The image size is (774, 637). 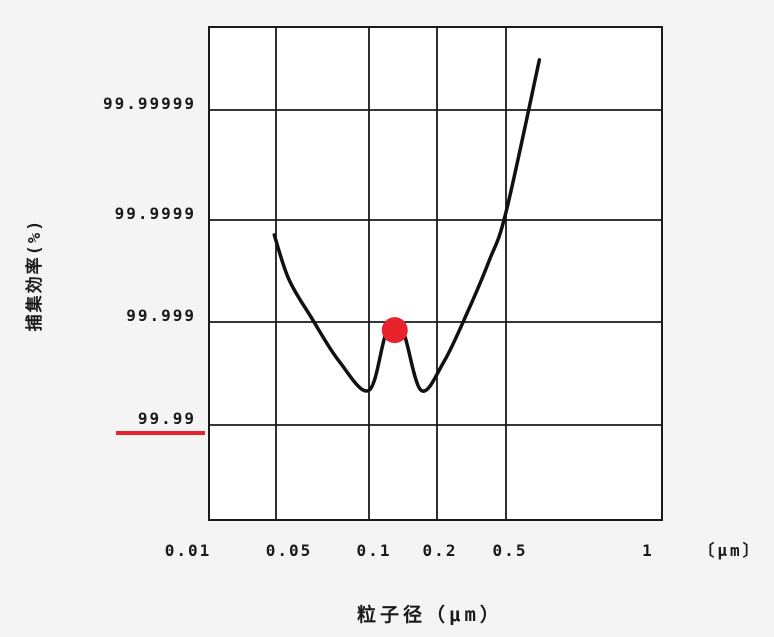 What do you see at coordinates (155, 213) in the screenshot?
I see `y-tick-label: 99.9999` at bounding box center [155, 213].